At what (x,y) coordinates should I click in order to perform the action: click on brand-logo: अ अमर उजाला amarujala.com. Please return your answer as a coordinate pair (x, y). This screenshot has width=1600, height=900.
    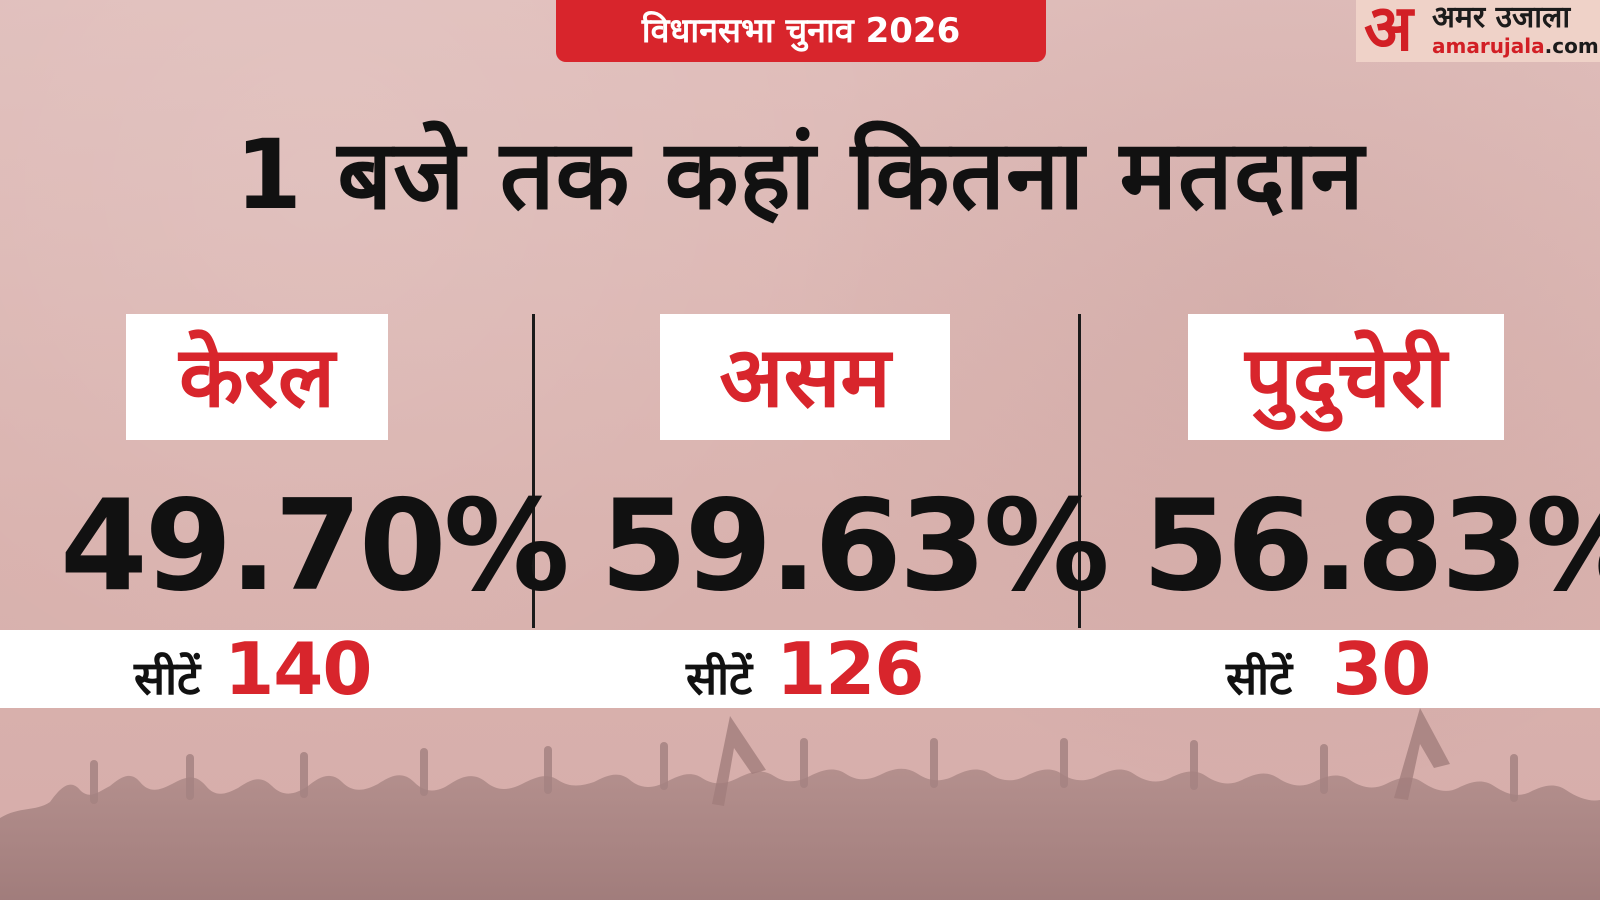
    Looking at the image, I should click on (1478, 31).